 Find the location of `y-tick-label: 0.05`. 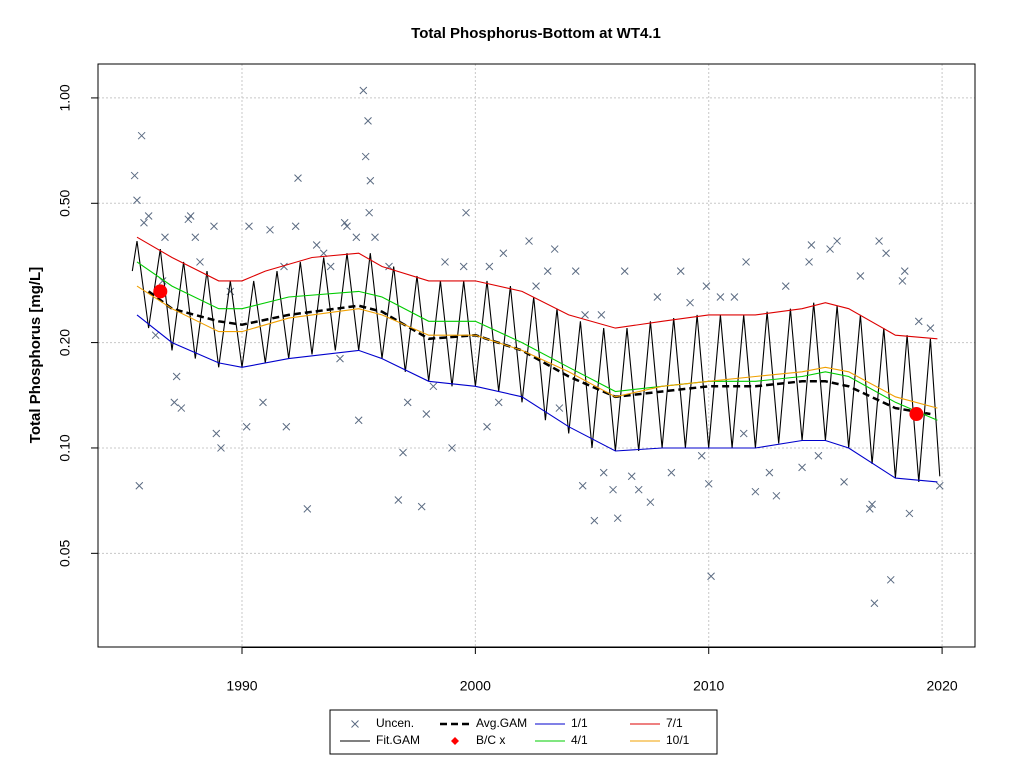

y-tick-label: 0.05 is located at coordinates (65, 552).